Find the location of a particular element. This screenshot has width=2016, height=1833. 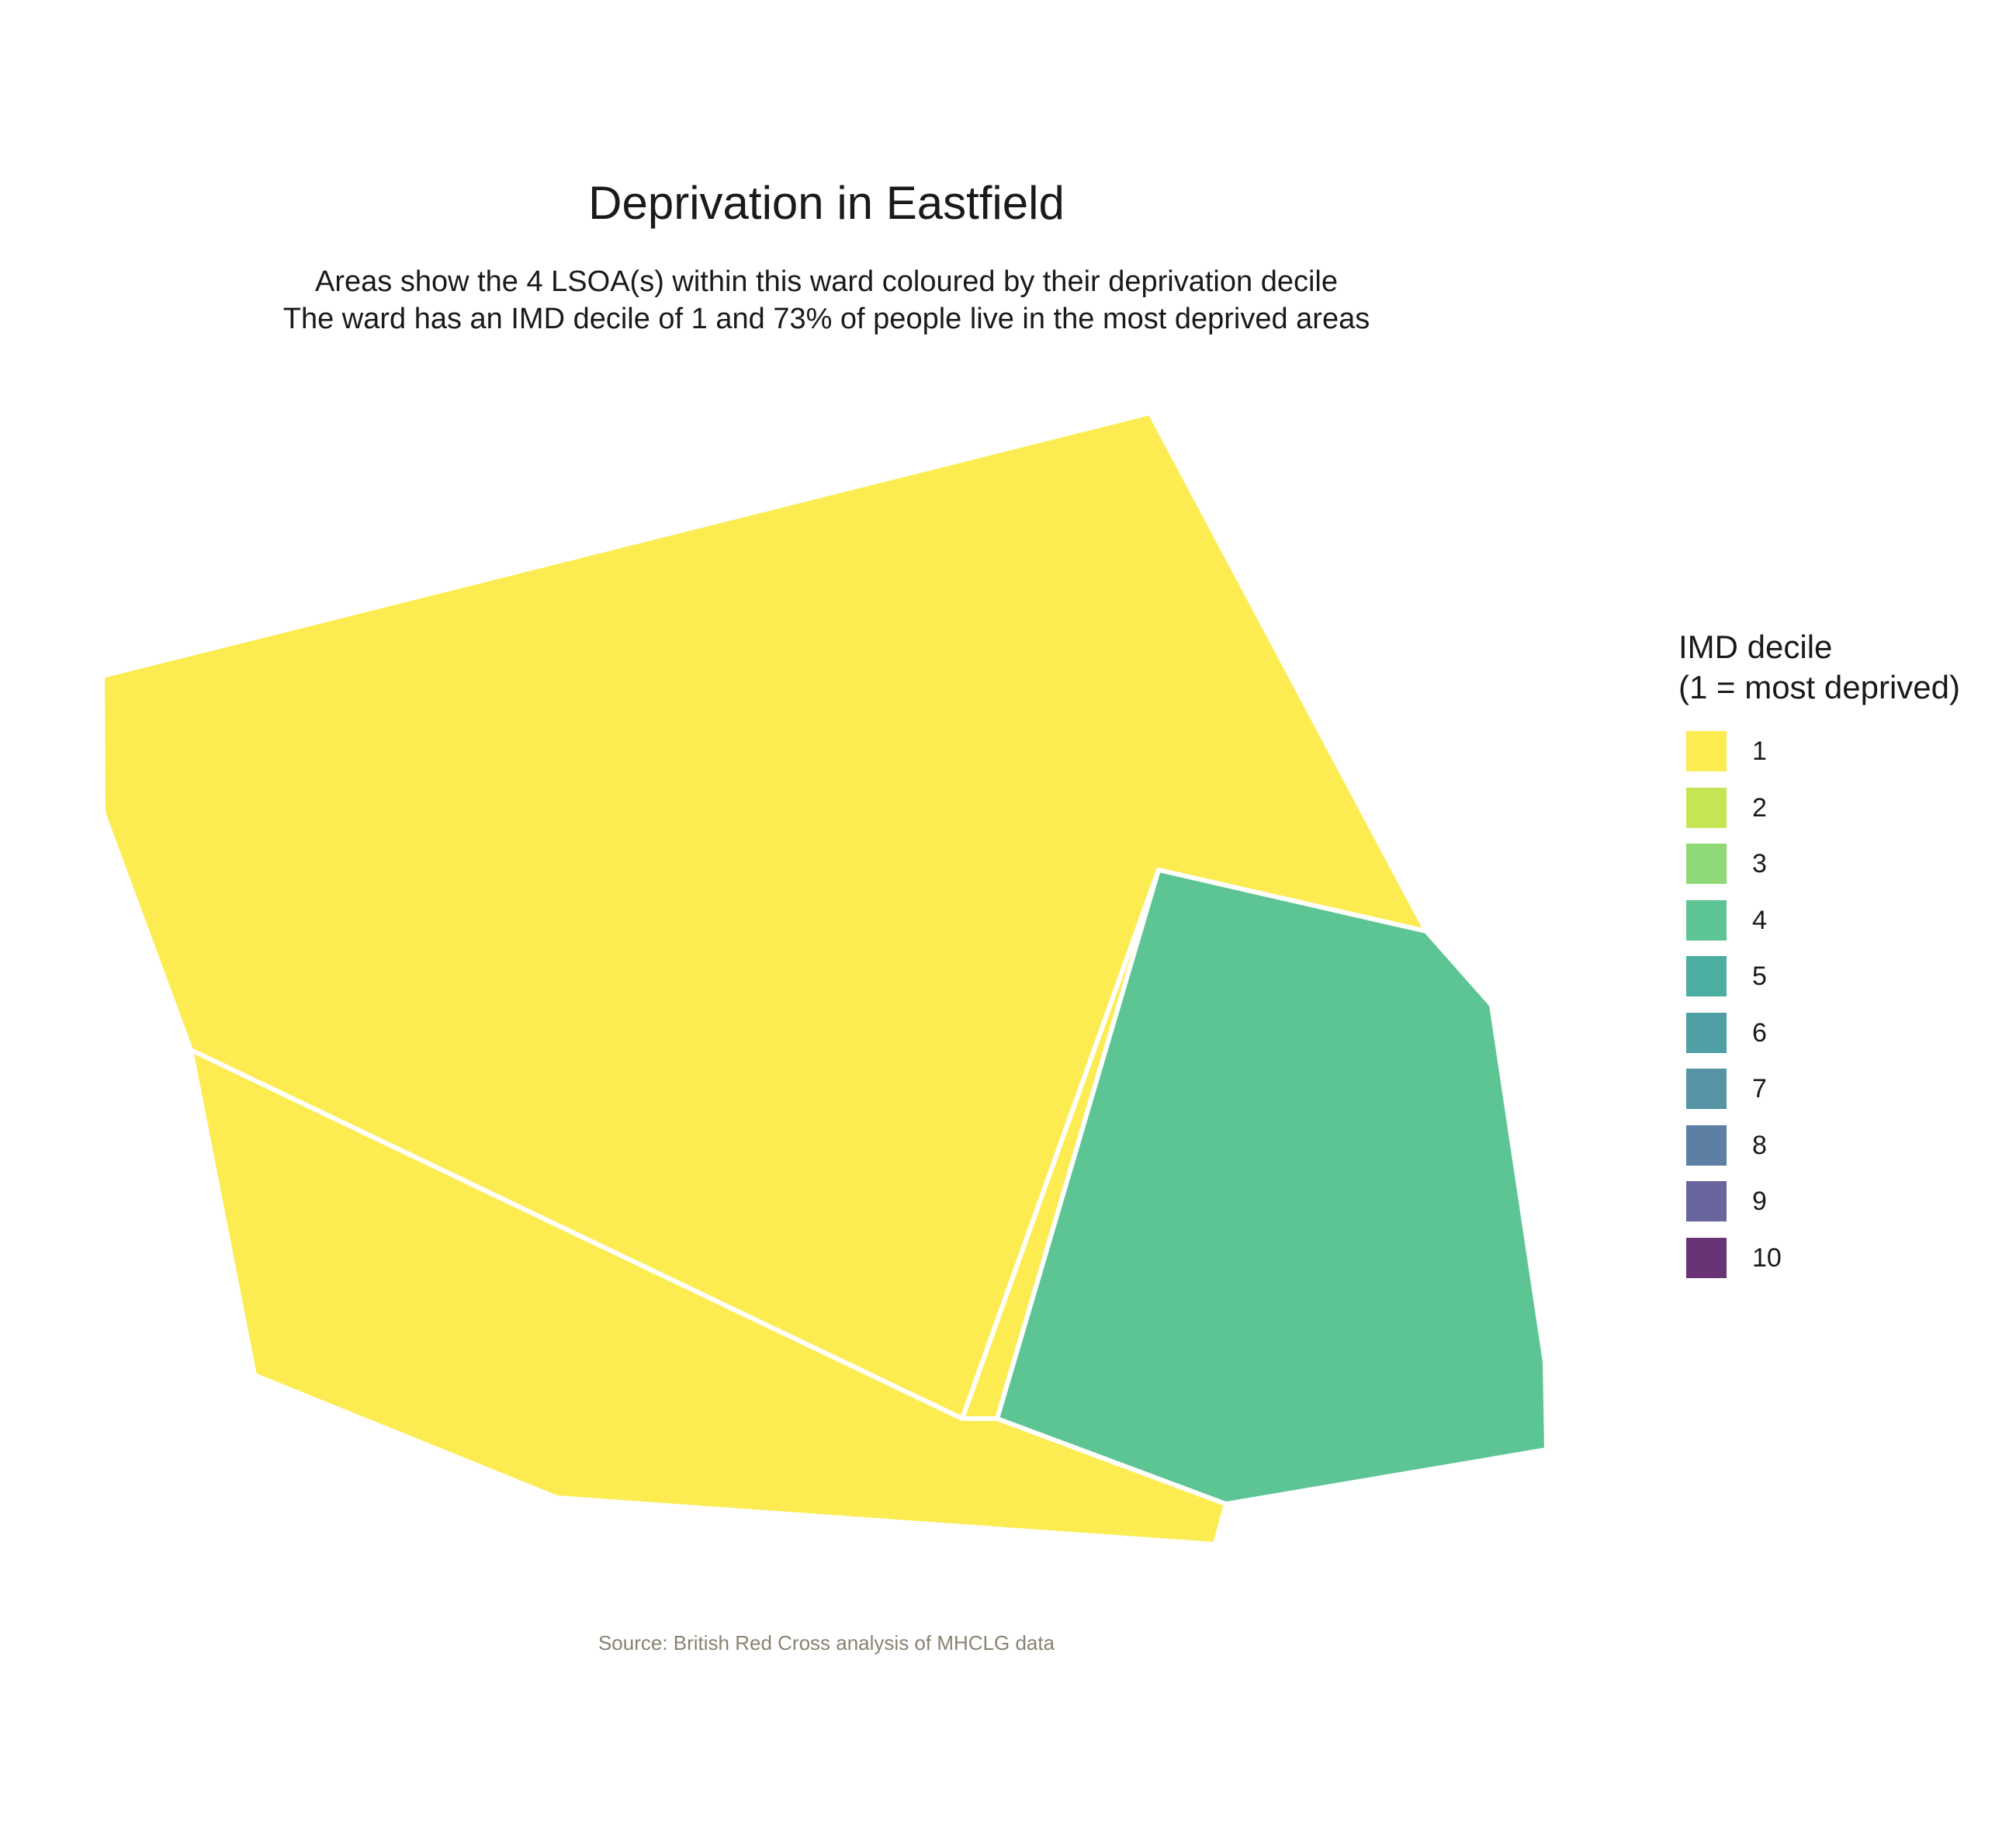

legend-item-4: 4 is located at coordinates (1841, 928).